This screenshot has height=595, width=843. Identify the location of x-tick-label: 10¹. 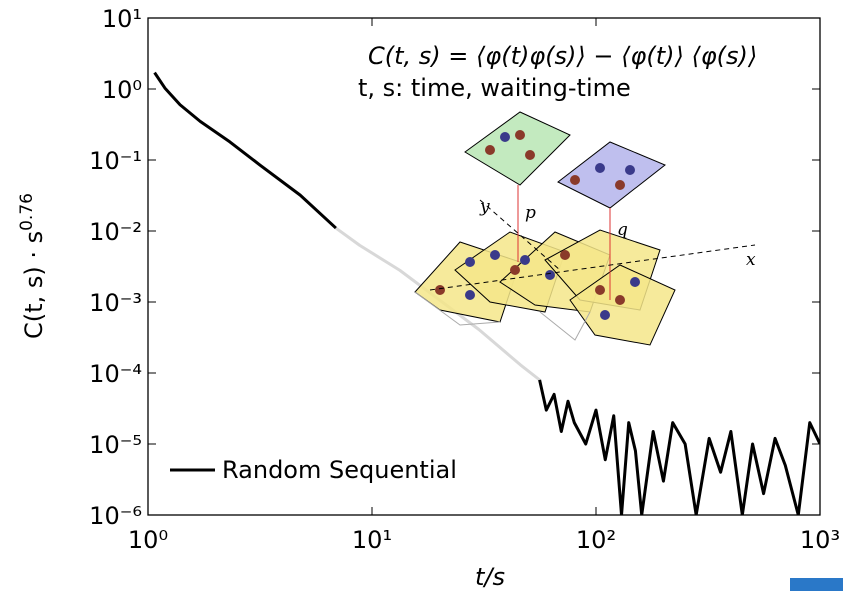
(372, 540).